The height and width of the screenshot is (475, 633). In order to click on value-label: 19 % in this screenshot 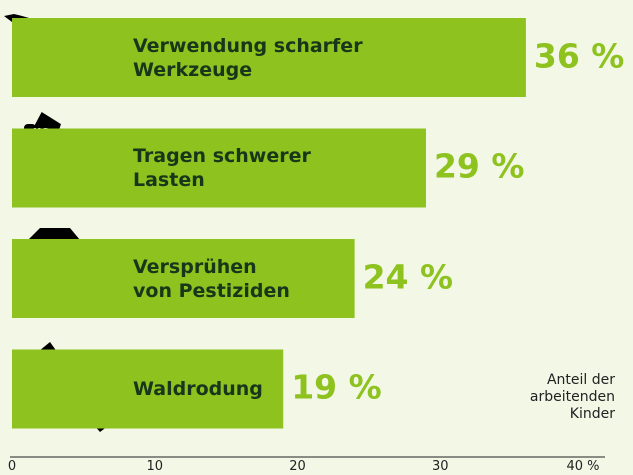, I will do `click(336, 387)`.